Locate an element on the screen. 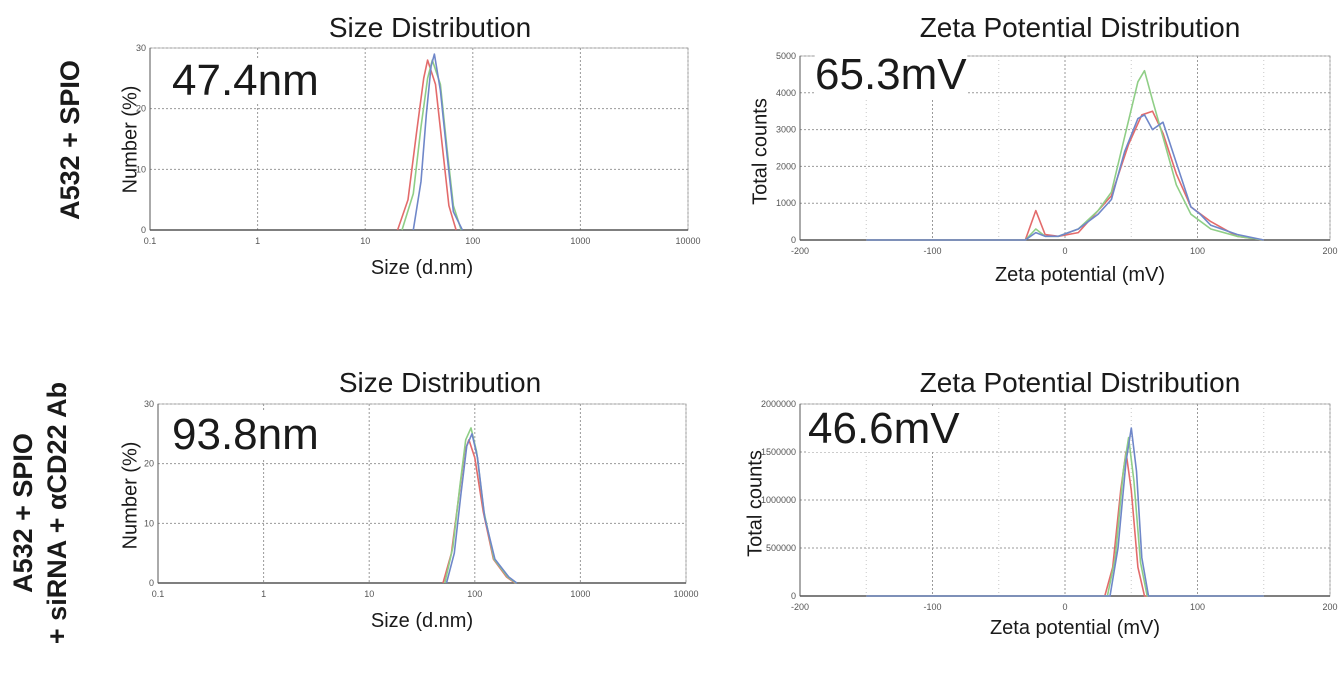 Image resolution: width=1341 pixels, height=683 pixels. y-tick-label: 2000000 is located at coordinates (778, 404).